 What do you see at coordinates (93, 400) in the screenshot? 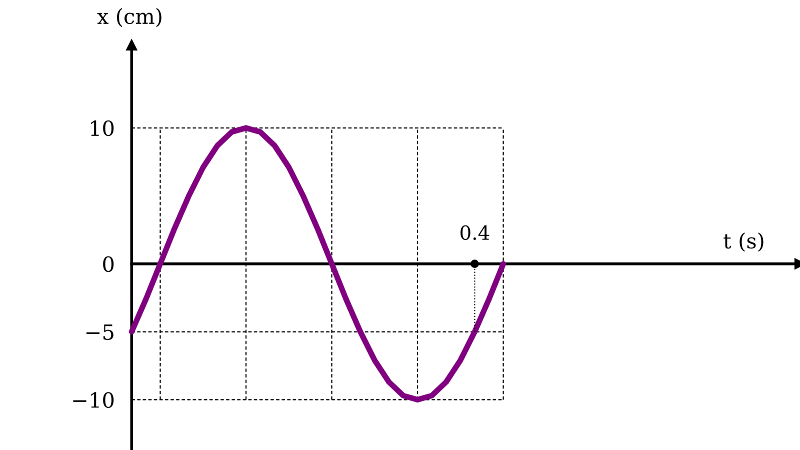
I see `y-tick-label: −10` at bounding box center [93, 400].